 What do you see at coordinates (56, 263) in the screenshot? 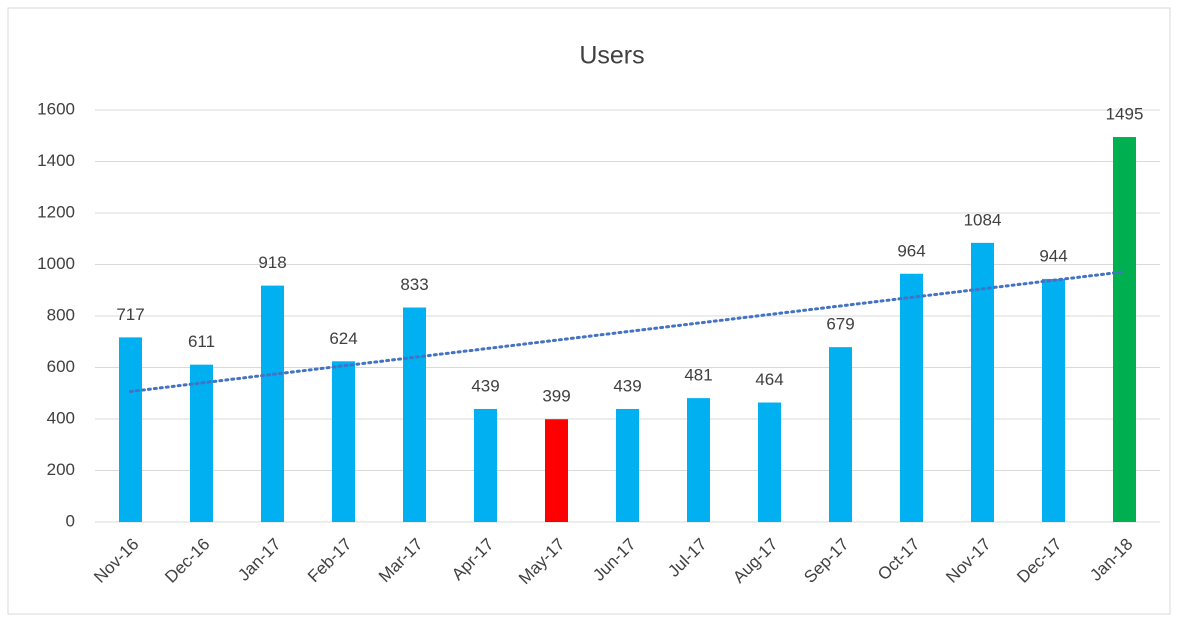
I see `y-tick-label: 1000` at bounding box center [56, 263].